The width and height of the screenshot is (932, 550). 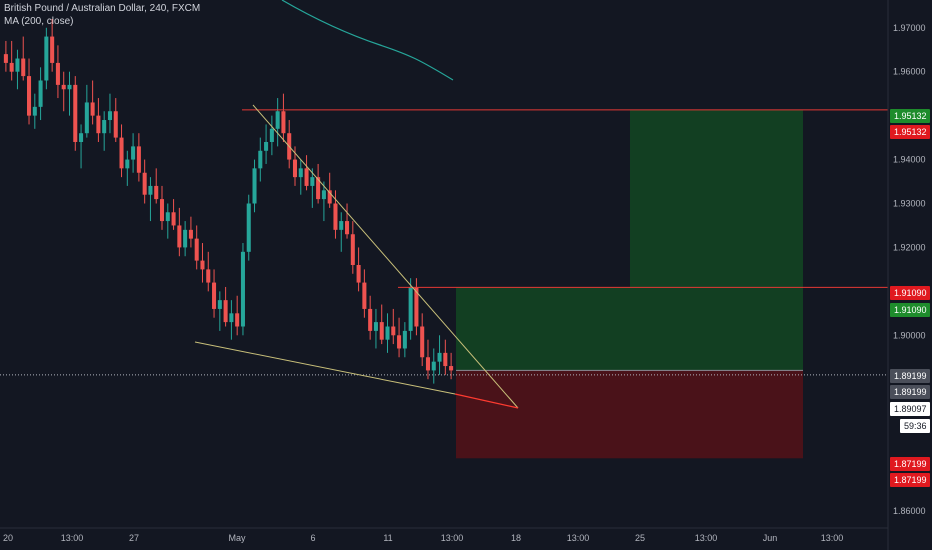 I want to click on profit-zone-extended, so click(x=716, y=198).